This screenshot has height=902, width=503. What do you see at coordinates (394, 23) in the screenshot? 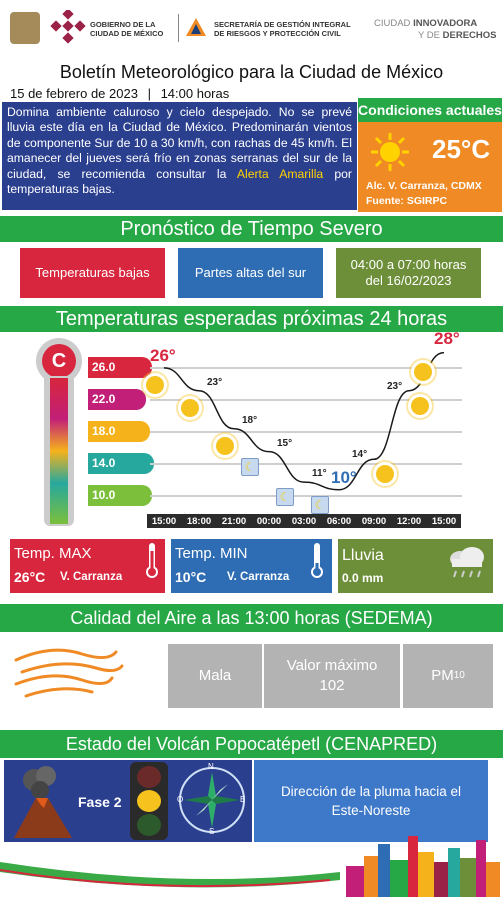
I see `slogan-a: CIUDAD` at bounding box center [394, 23].